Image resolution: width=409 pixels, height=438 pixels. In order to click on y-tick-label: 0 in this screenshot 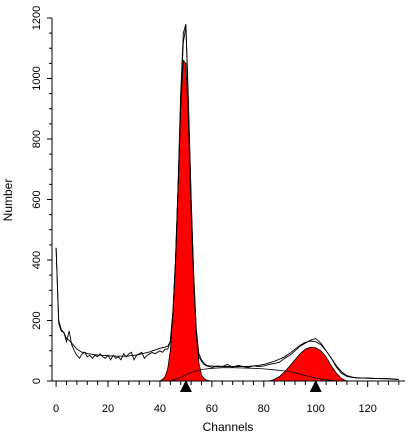, I will do `click(37, 381)`.